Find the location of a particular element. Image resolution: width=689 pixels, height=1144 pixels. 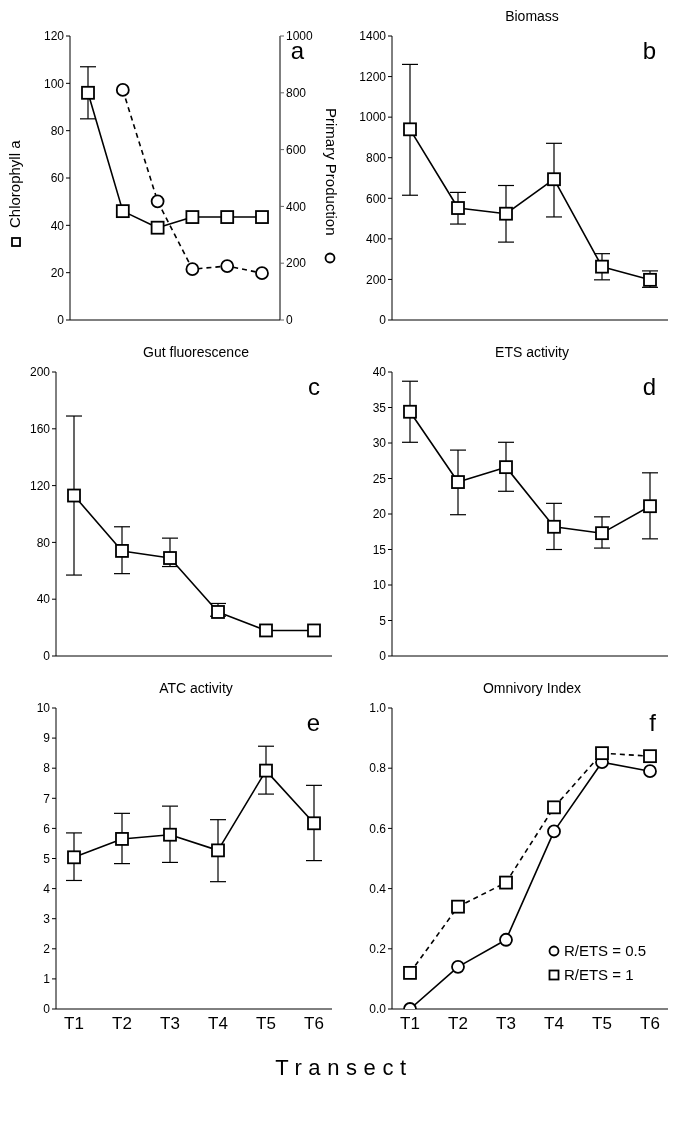

chart-title: Omnivory Index is located at coordinates (531, 689).